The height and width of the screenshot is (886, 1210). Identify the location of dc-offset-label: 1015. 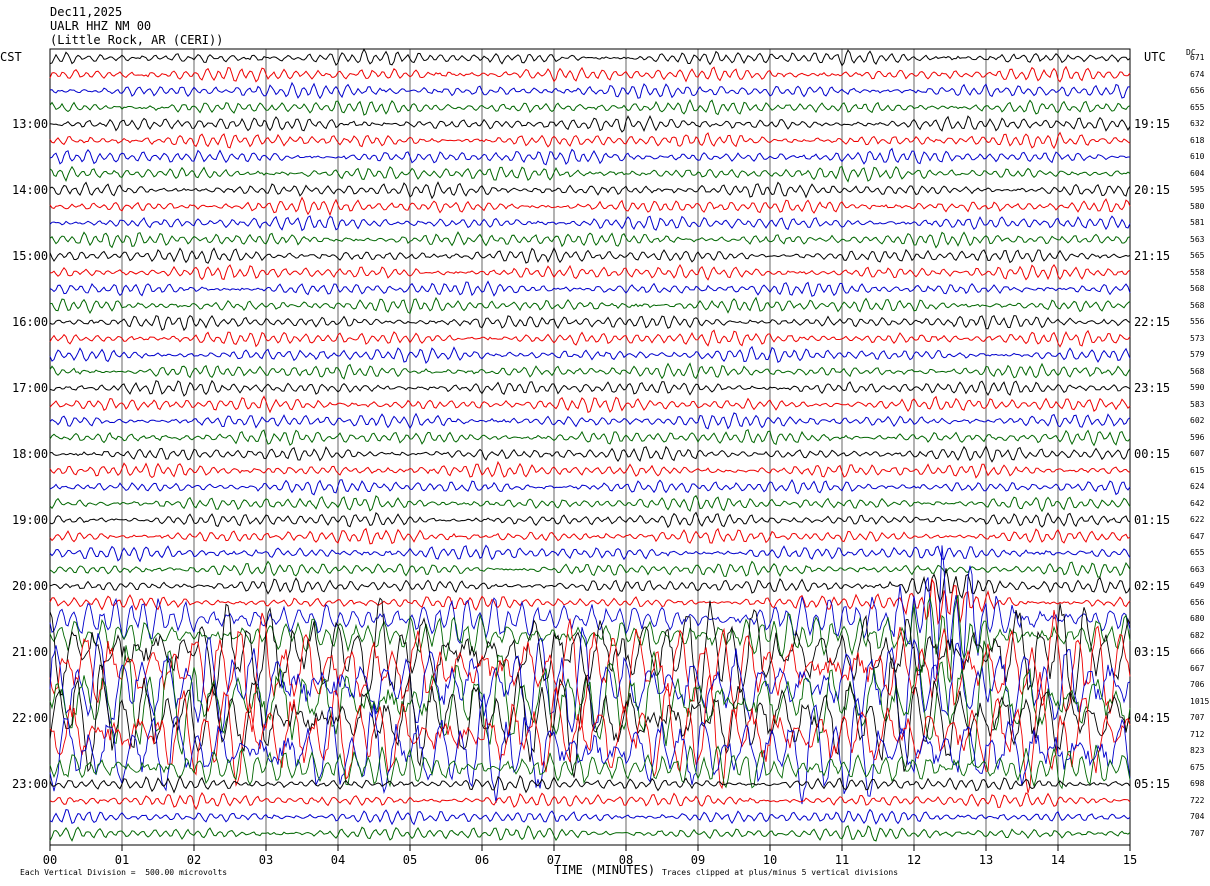
(1200, 701).